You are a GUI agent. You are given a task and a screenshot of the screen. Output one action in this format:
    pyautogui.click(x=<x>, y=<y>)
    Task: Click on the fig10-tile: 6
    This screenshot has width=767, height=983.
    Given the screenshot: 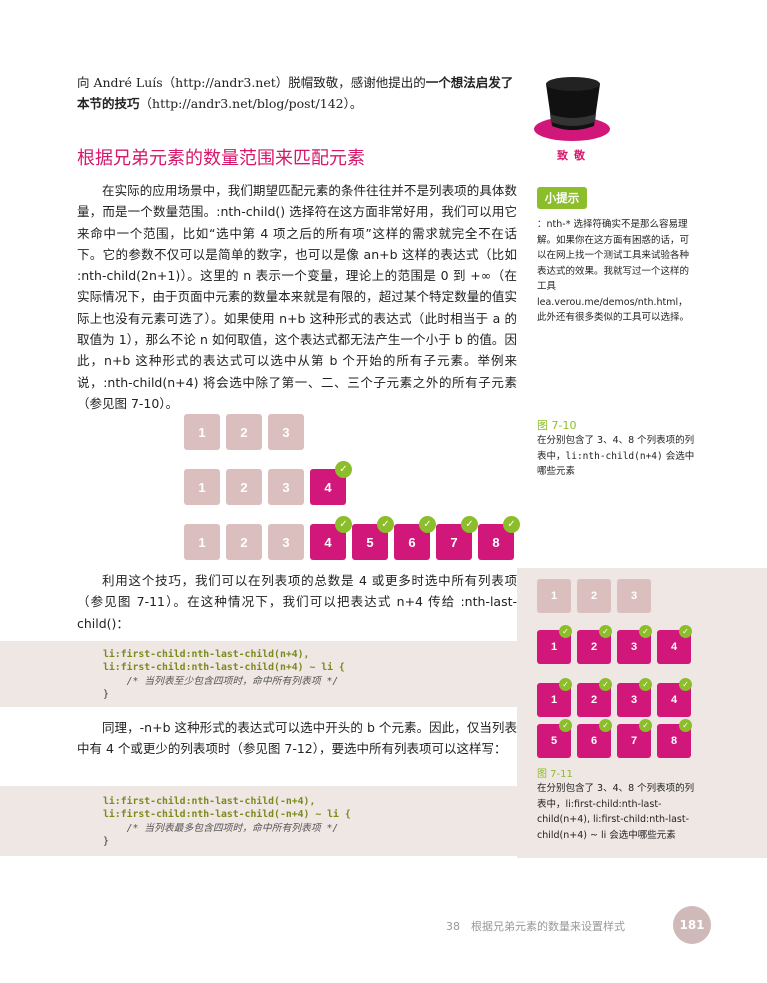 What is the action you would take?
    pyautogui.click(x=412, y=542)
    